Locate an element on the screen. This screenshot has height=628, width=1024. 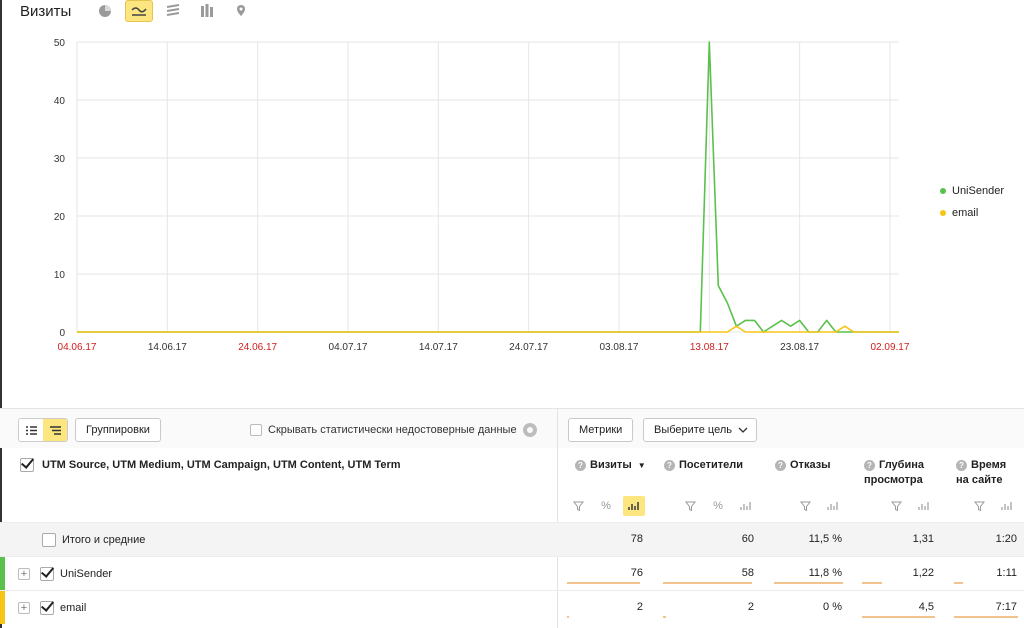
cell-depth: 1,31 is located at coordinates (923, 539).